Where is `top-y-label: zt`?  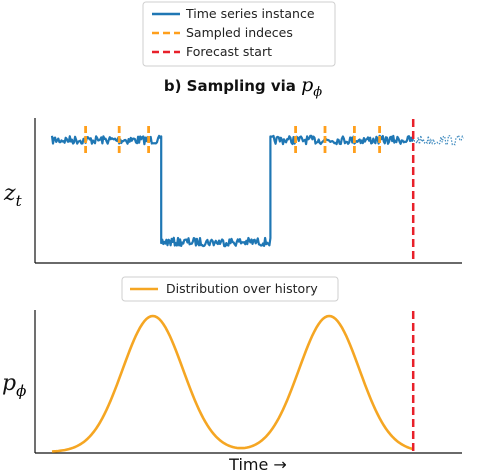
top-y-label: zt is located at coordinates (13, 195).